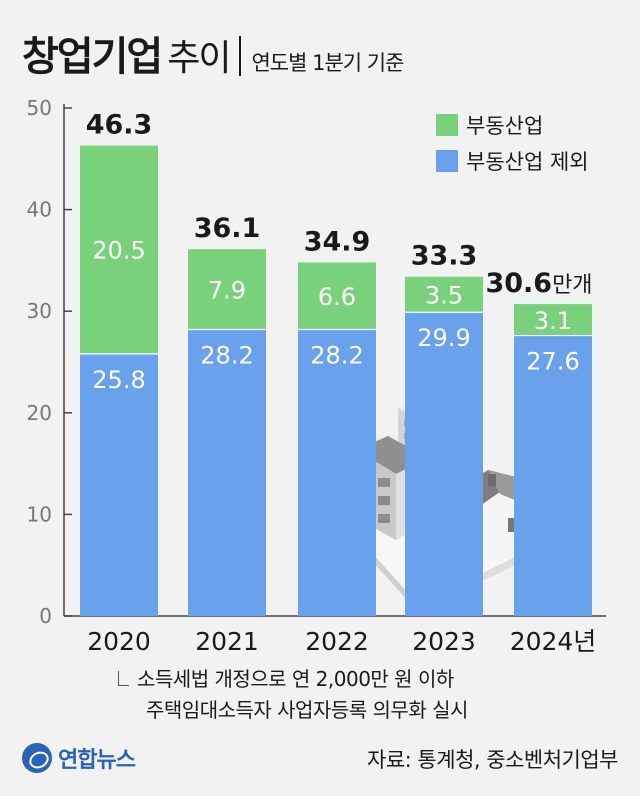 This screenshot has width=640, height=796. Describe the element at coordinates (552, 362) in the screenshot. I see `data-label-excl-real-estate: 27.6` at that location.